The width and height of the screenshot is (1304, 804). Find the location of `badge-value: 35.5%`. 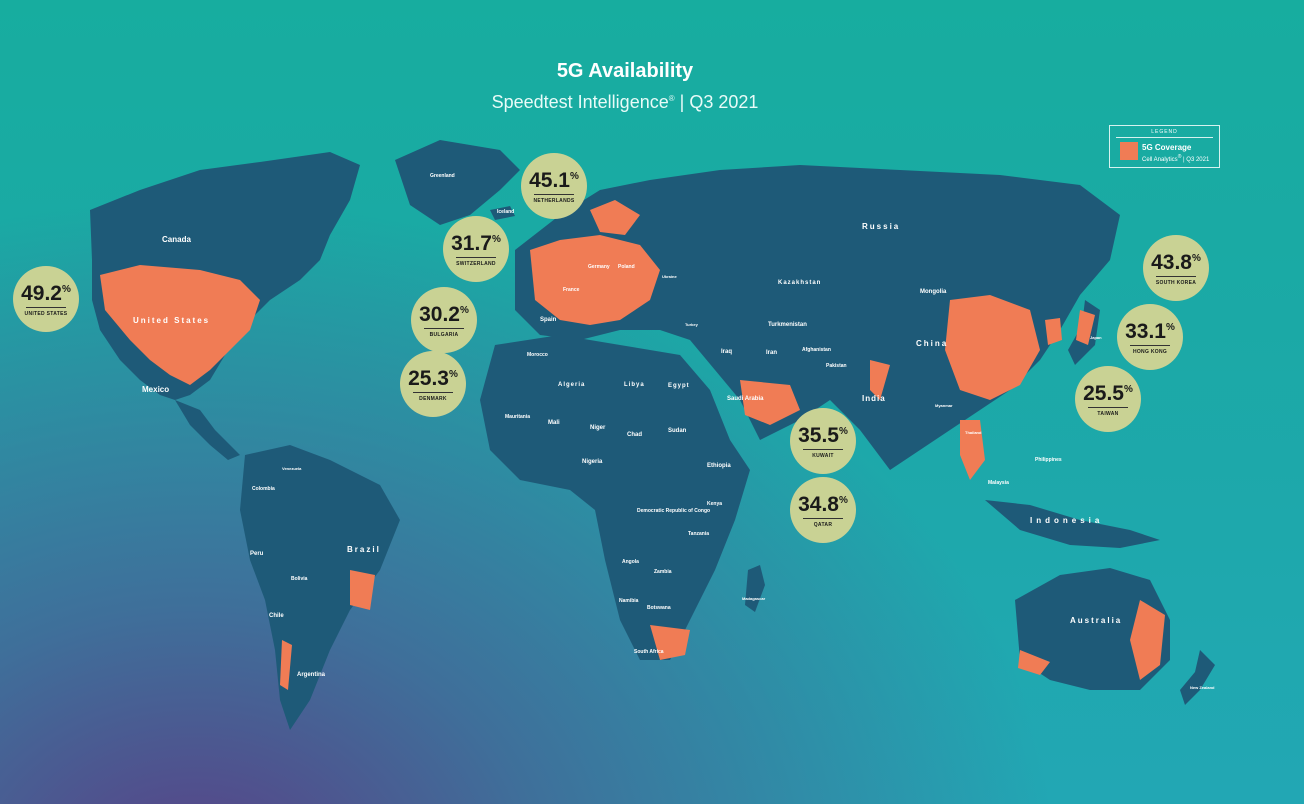

badge-value: 35.5% is located at coordinates (823, 434).